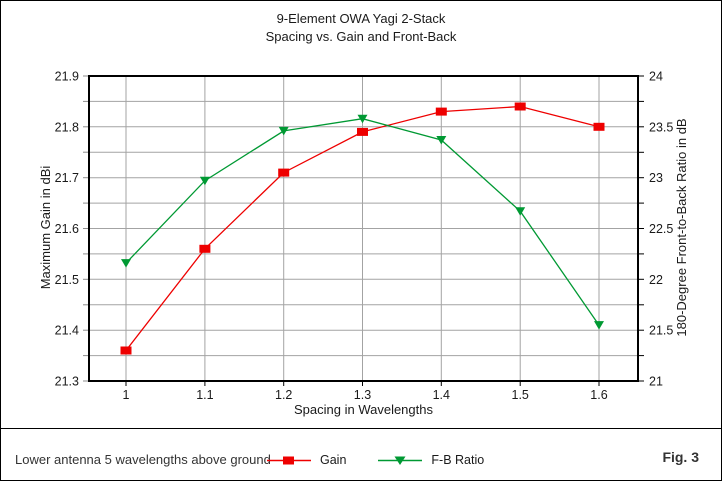  I want to click on figure-number-label: Fig. 3, so click(680, 457).